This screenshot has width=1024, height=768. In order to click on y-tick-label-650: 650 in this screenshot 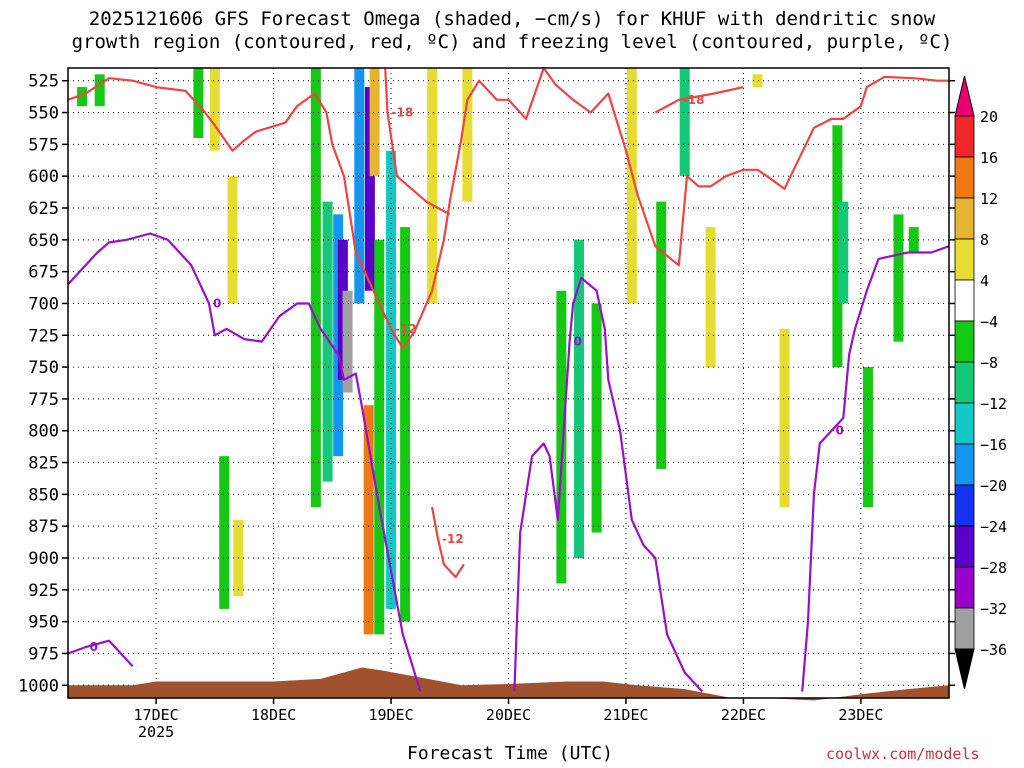, I will do `click(43, 241)`.